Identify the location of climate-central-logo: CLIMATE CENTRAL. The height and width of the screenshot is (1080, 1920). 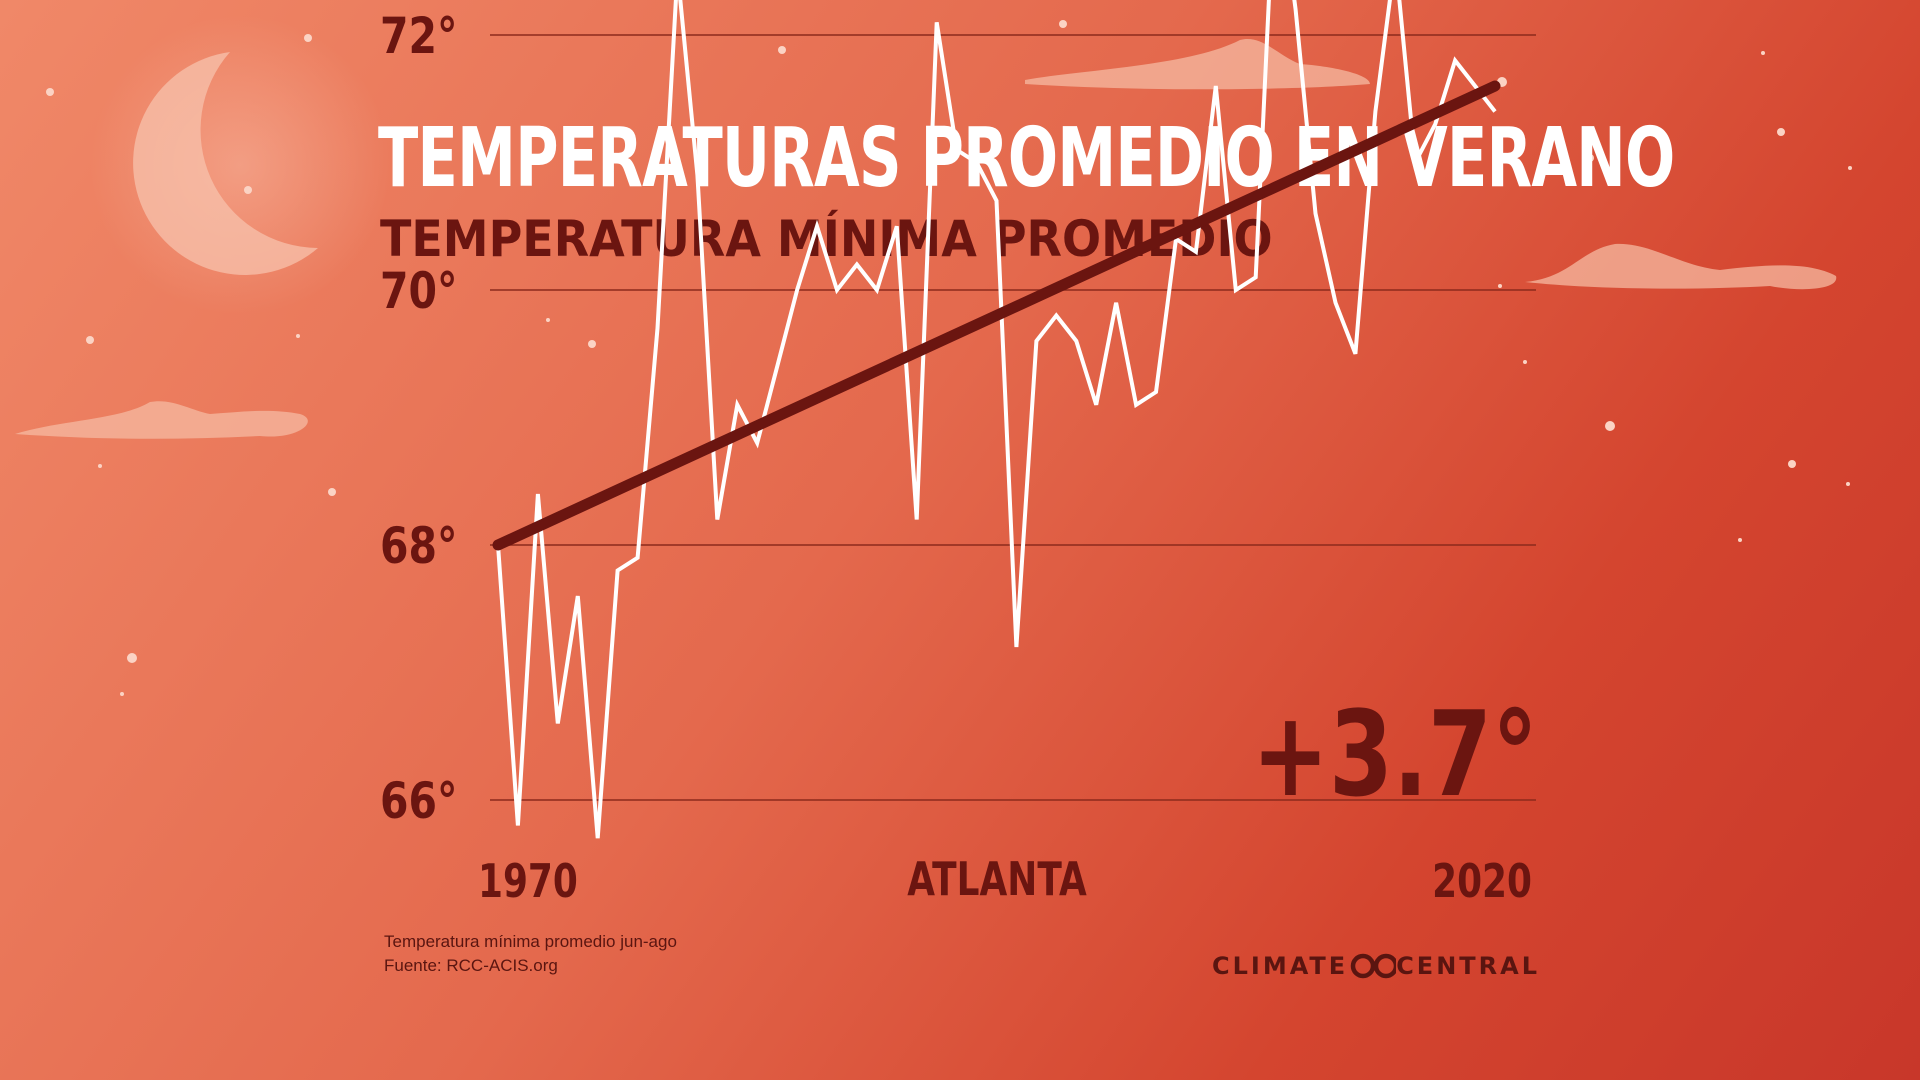
(1376, 966).